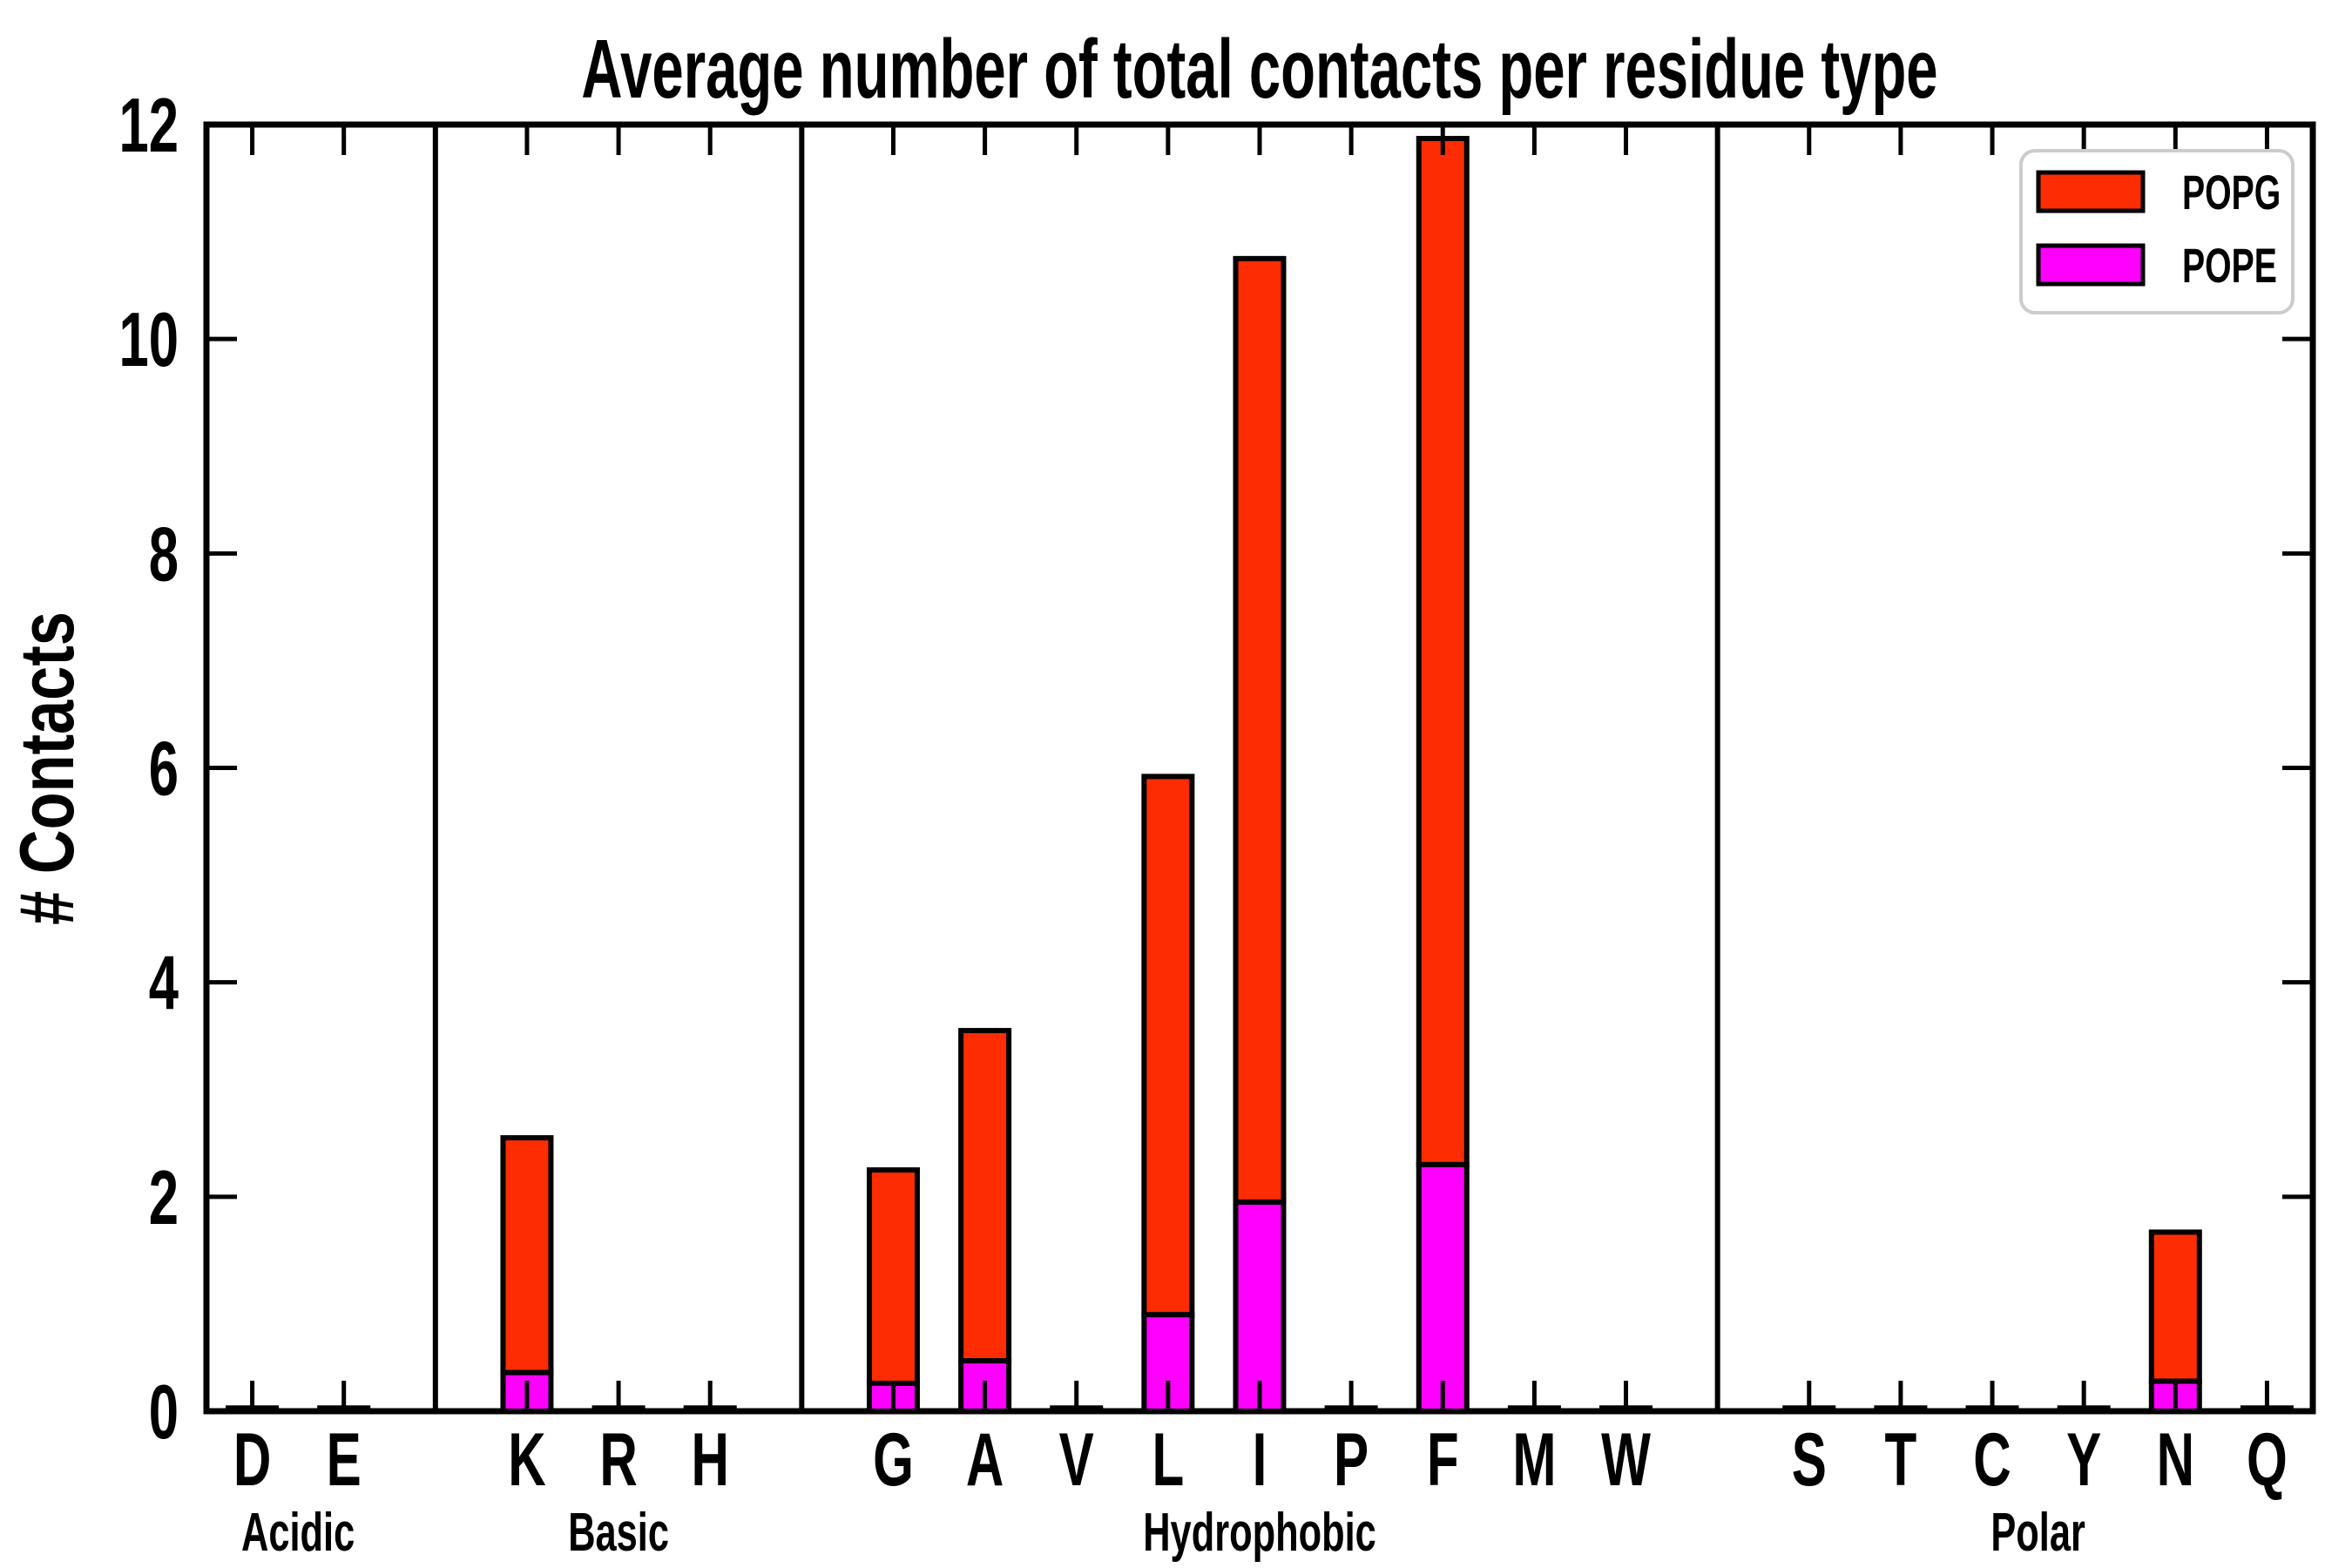 The image size is (2352, 1568). I want to click on y-tick-label: 12, so click(148, 125).